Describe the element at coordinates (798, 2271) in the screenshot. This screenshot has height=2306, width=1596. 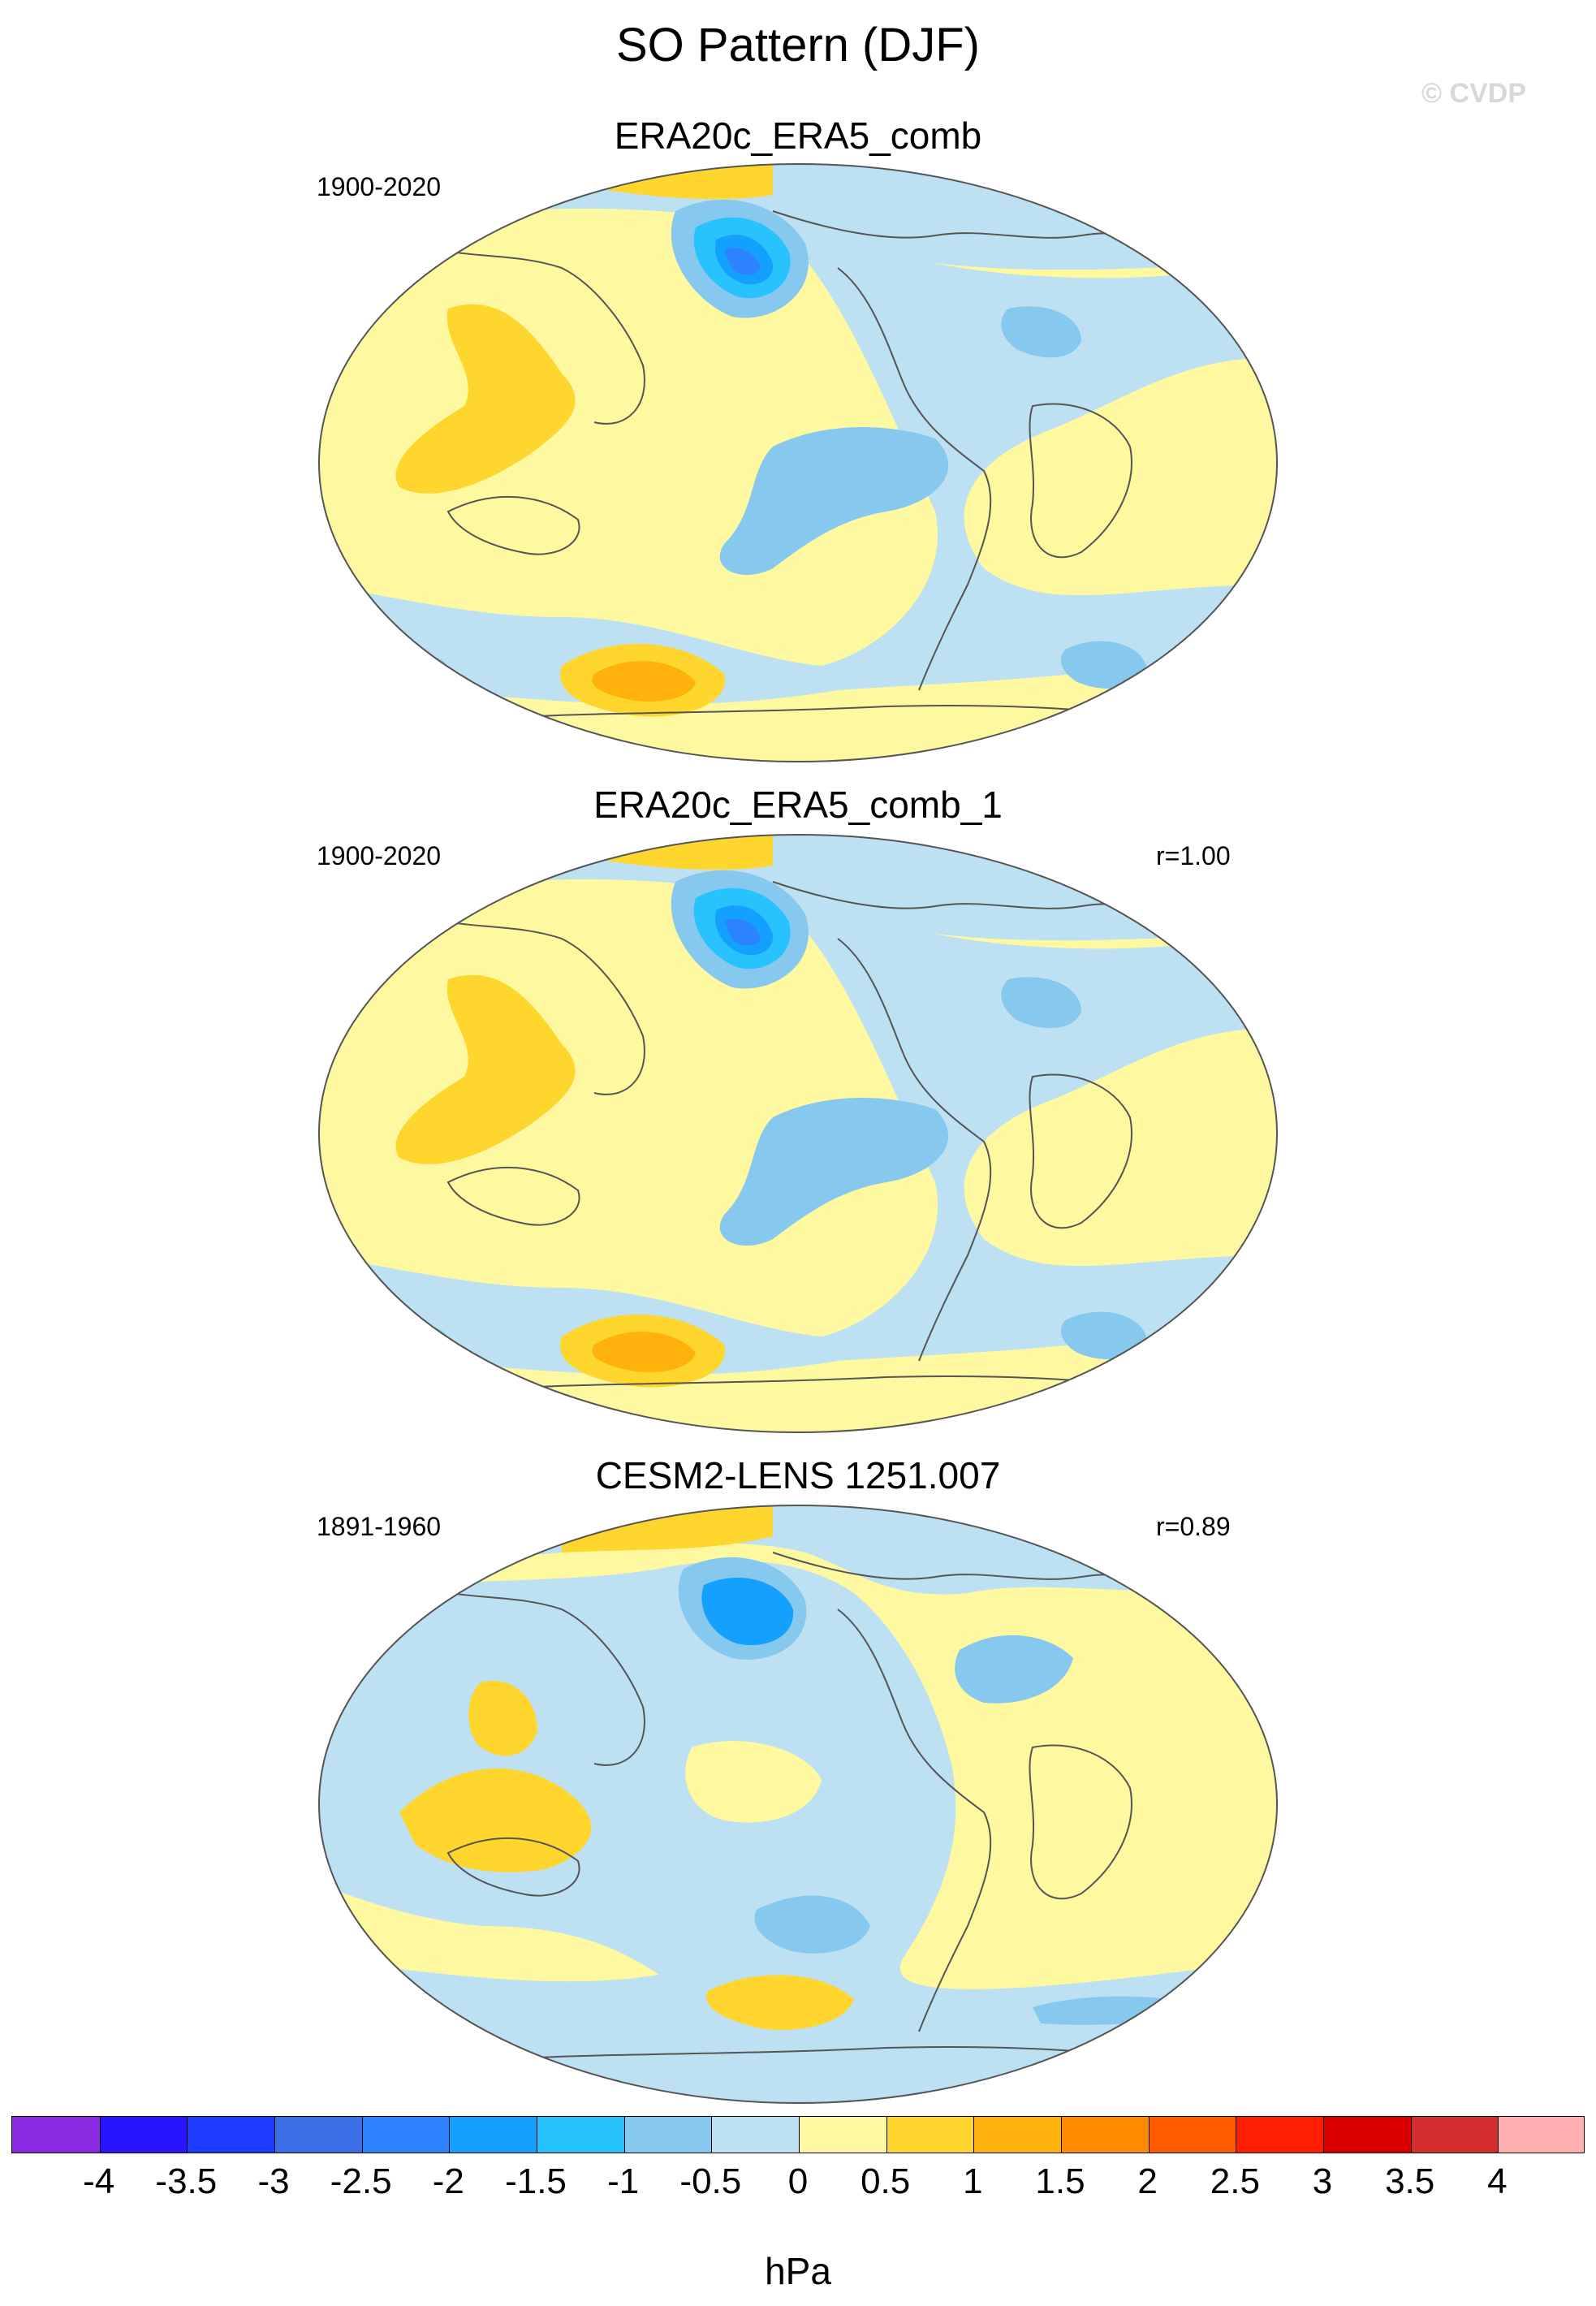
I see `colorbar-unit: hPa` at that location.